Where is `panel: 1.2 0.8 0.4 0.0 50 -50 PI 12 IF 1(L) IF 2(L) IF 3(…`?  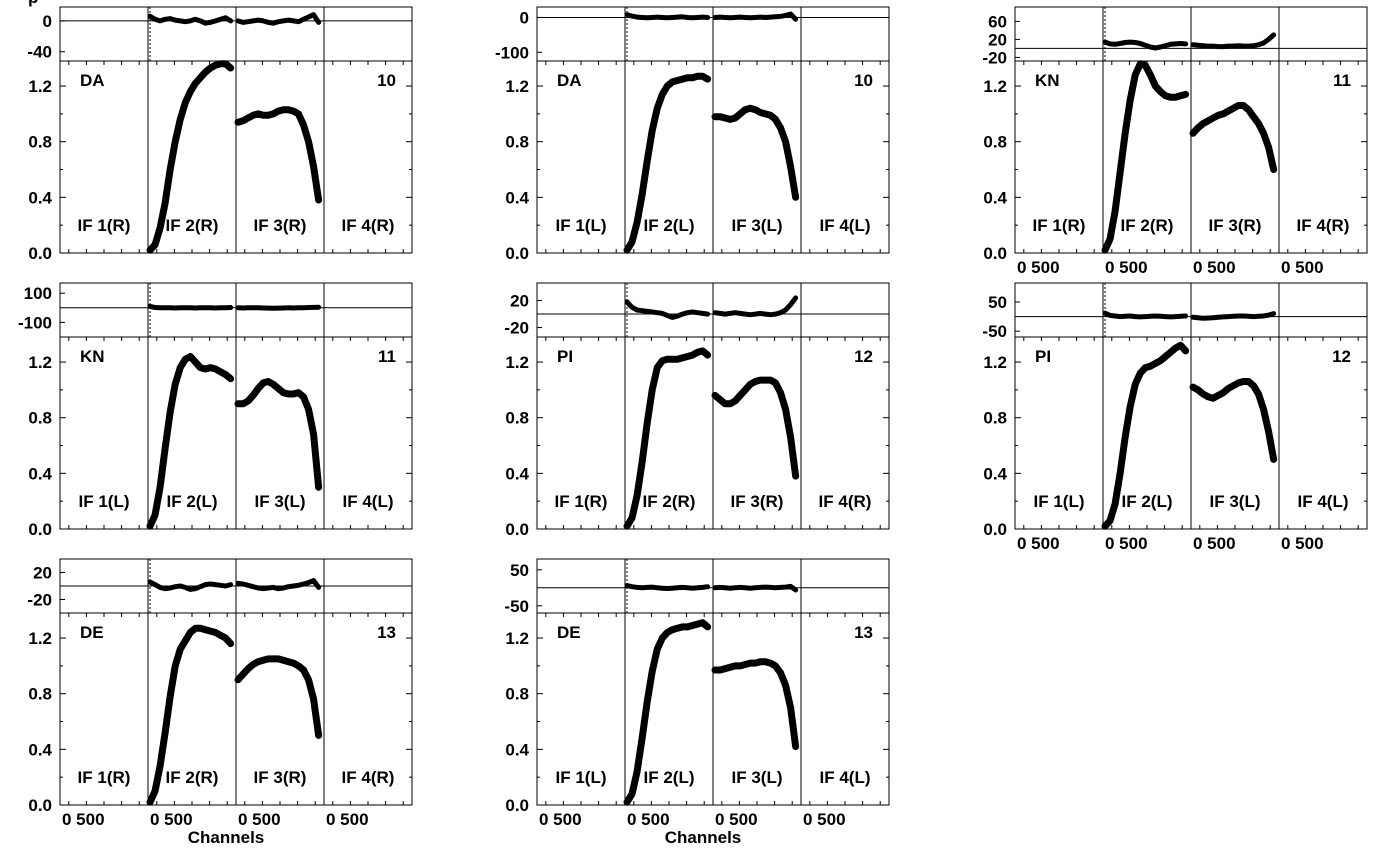
panel: 1.2 0.8 0.4 0.0 50 -50 PI 12 IF 1(L) IF 2(L) IF 3(… is located at coordinates (1175, 417).